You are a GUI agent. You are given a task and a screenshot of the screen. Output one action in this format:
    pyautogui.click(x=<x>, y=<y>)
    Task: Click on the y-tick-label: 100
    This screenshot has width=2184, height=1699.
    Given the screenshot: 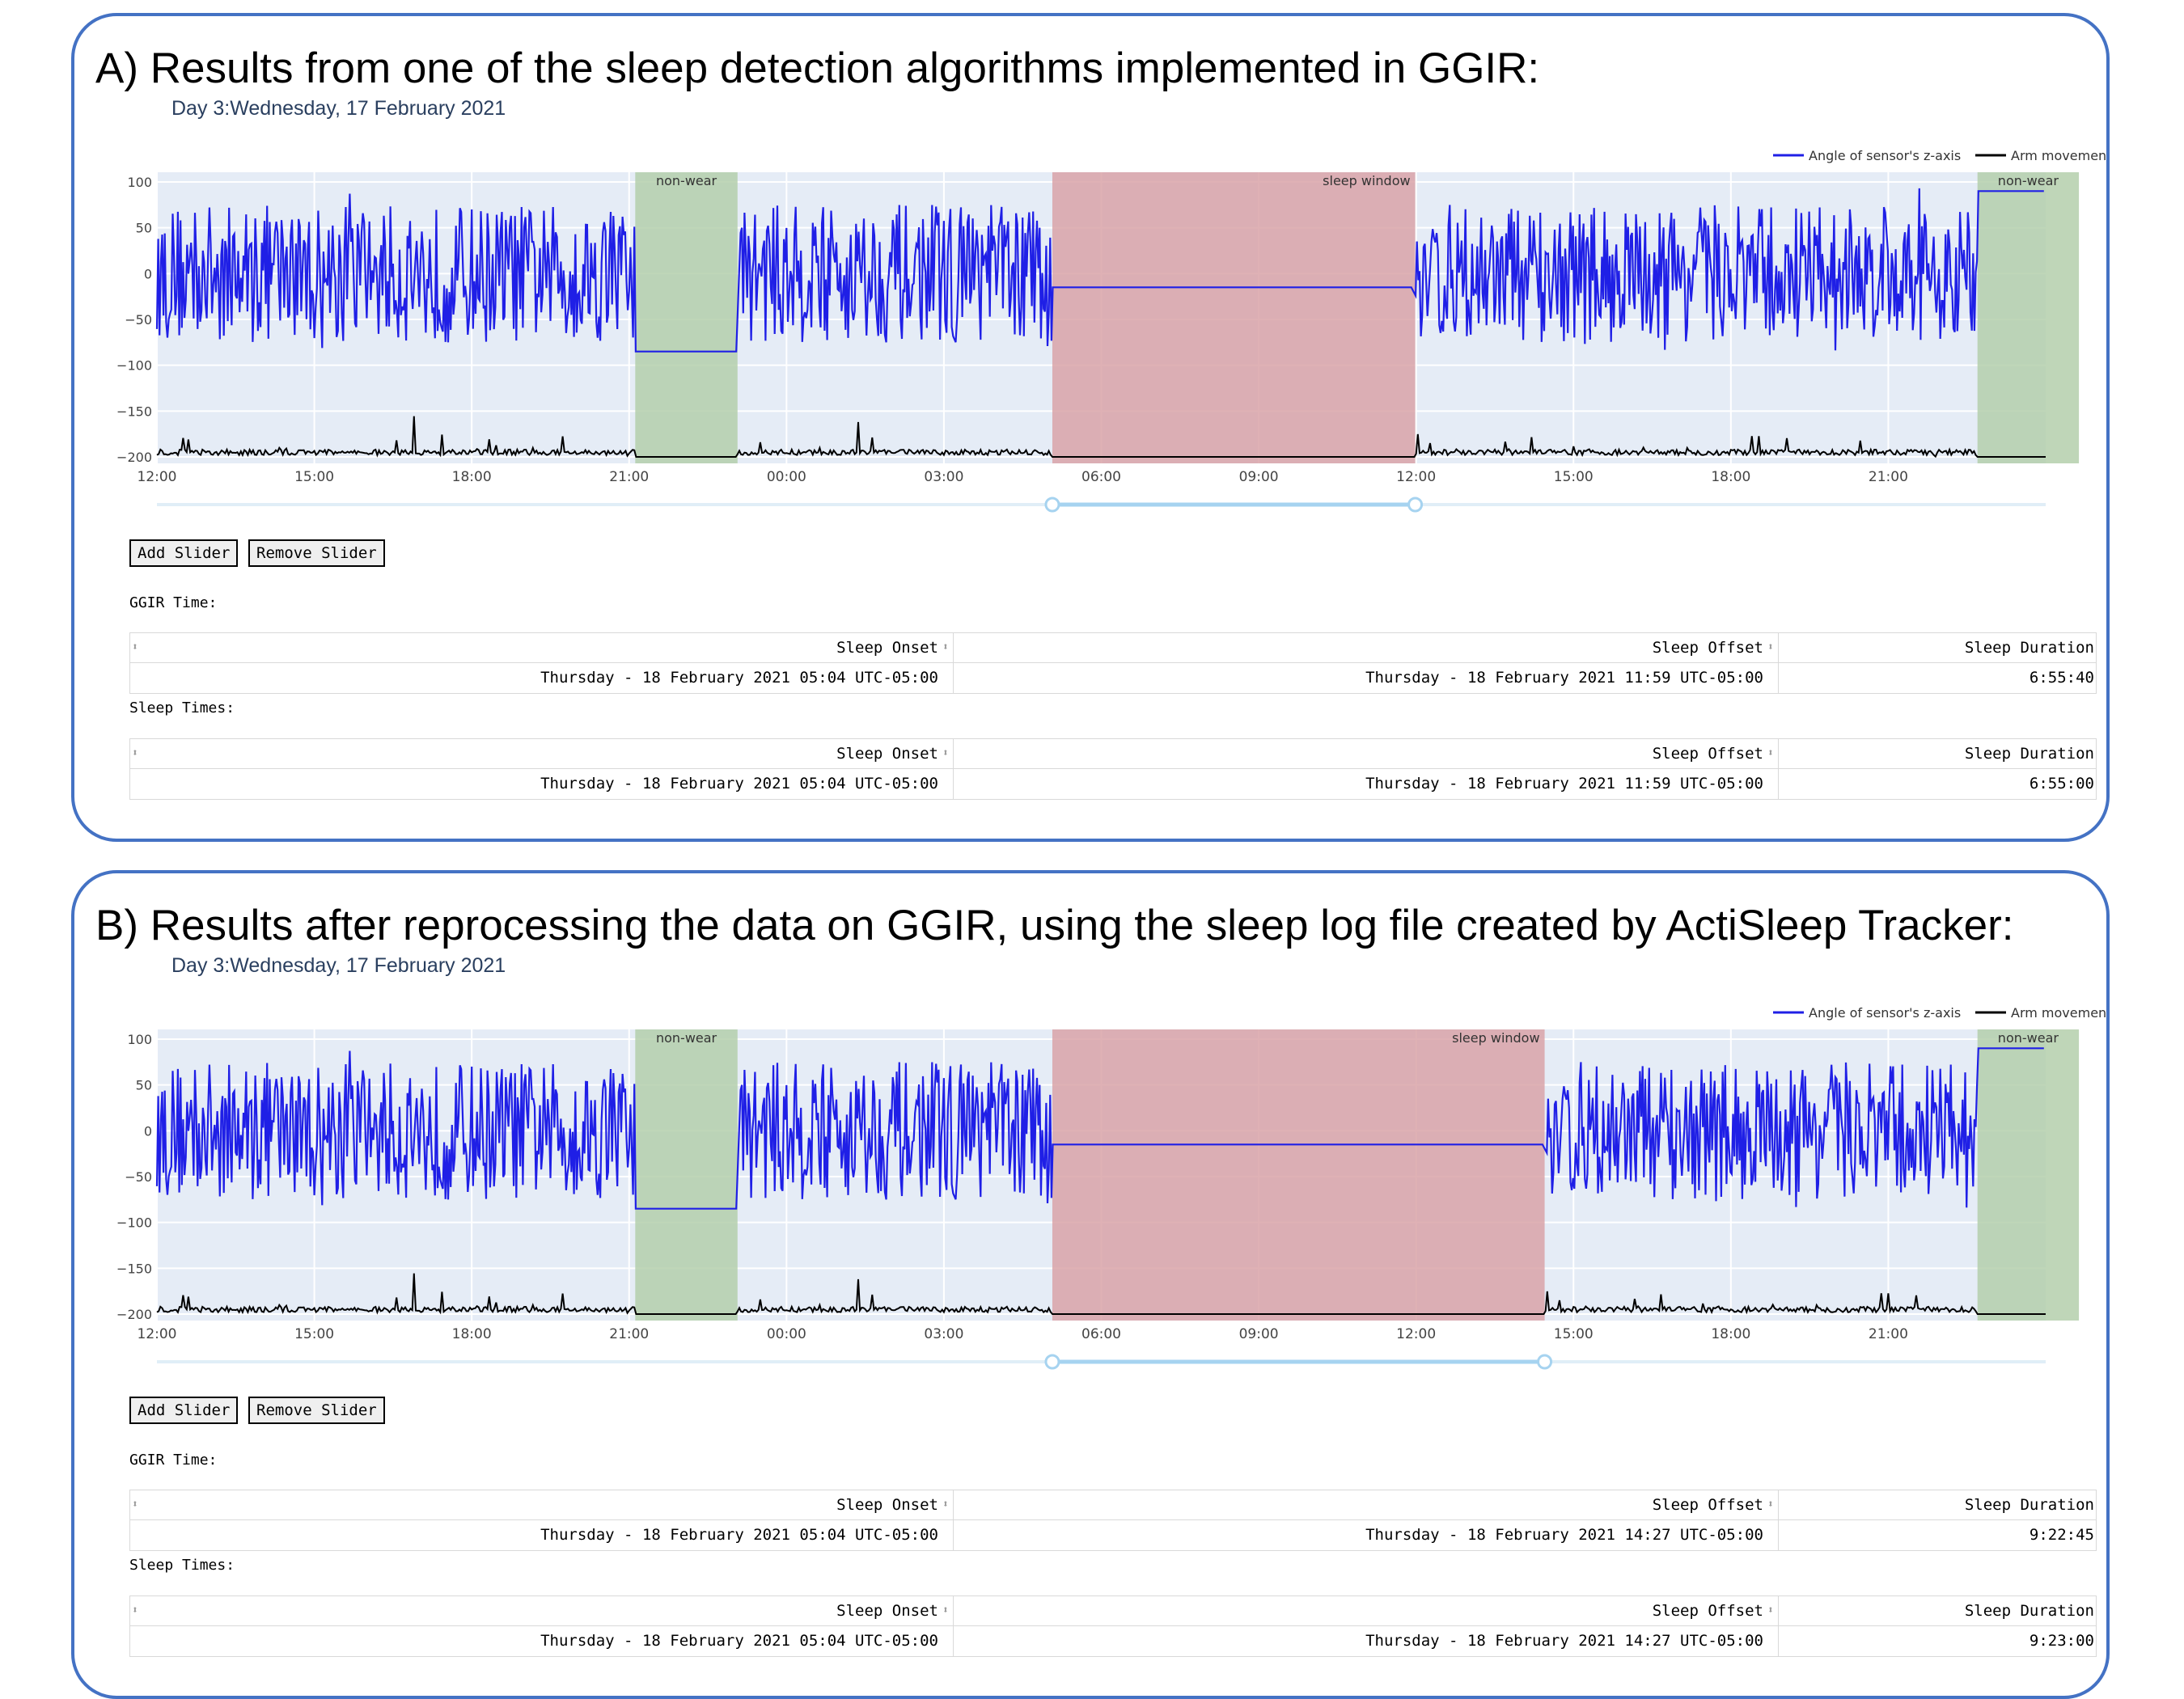 What is the action you would take?
    pyautogui.click(x=139, y=182)
    